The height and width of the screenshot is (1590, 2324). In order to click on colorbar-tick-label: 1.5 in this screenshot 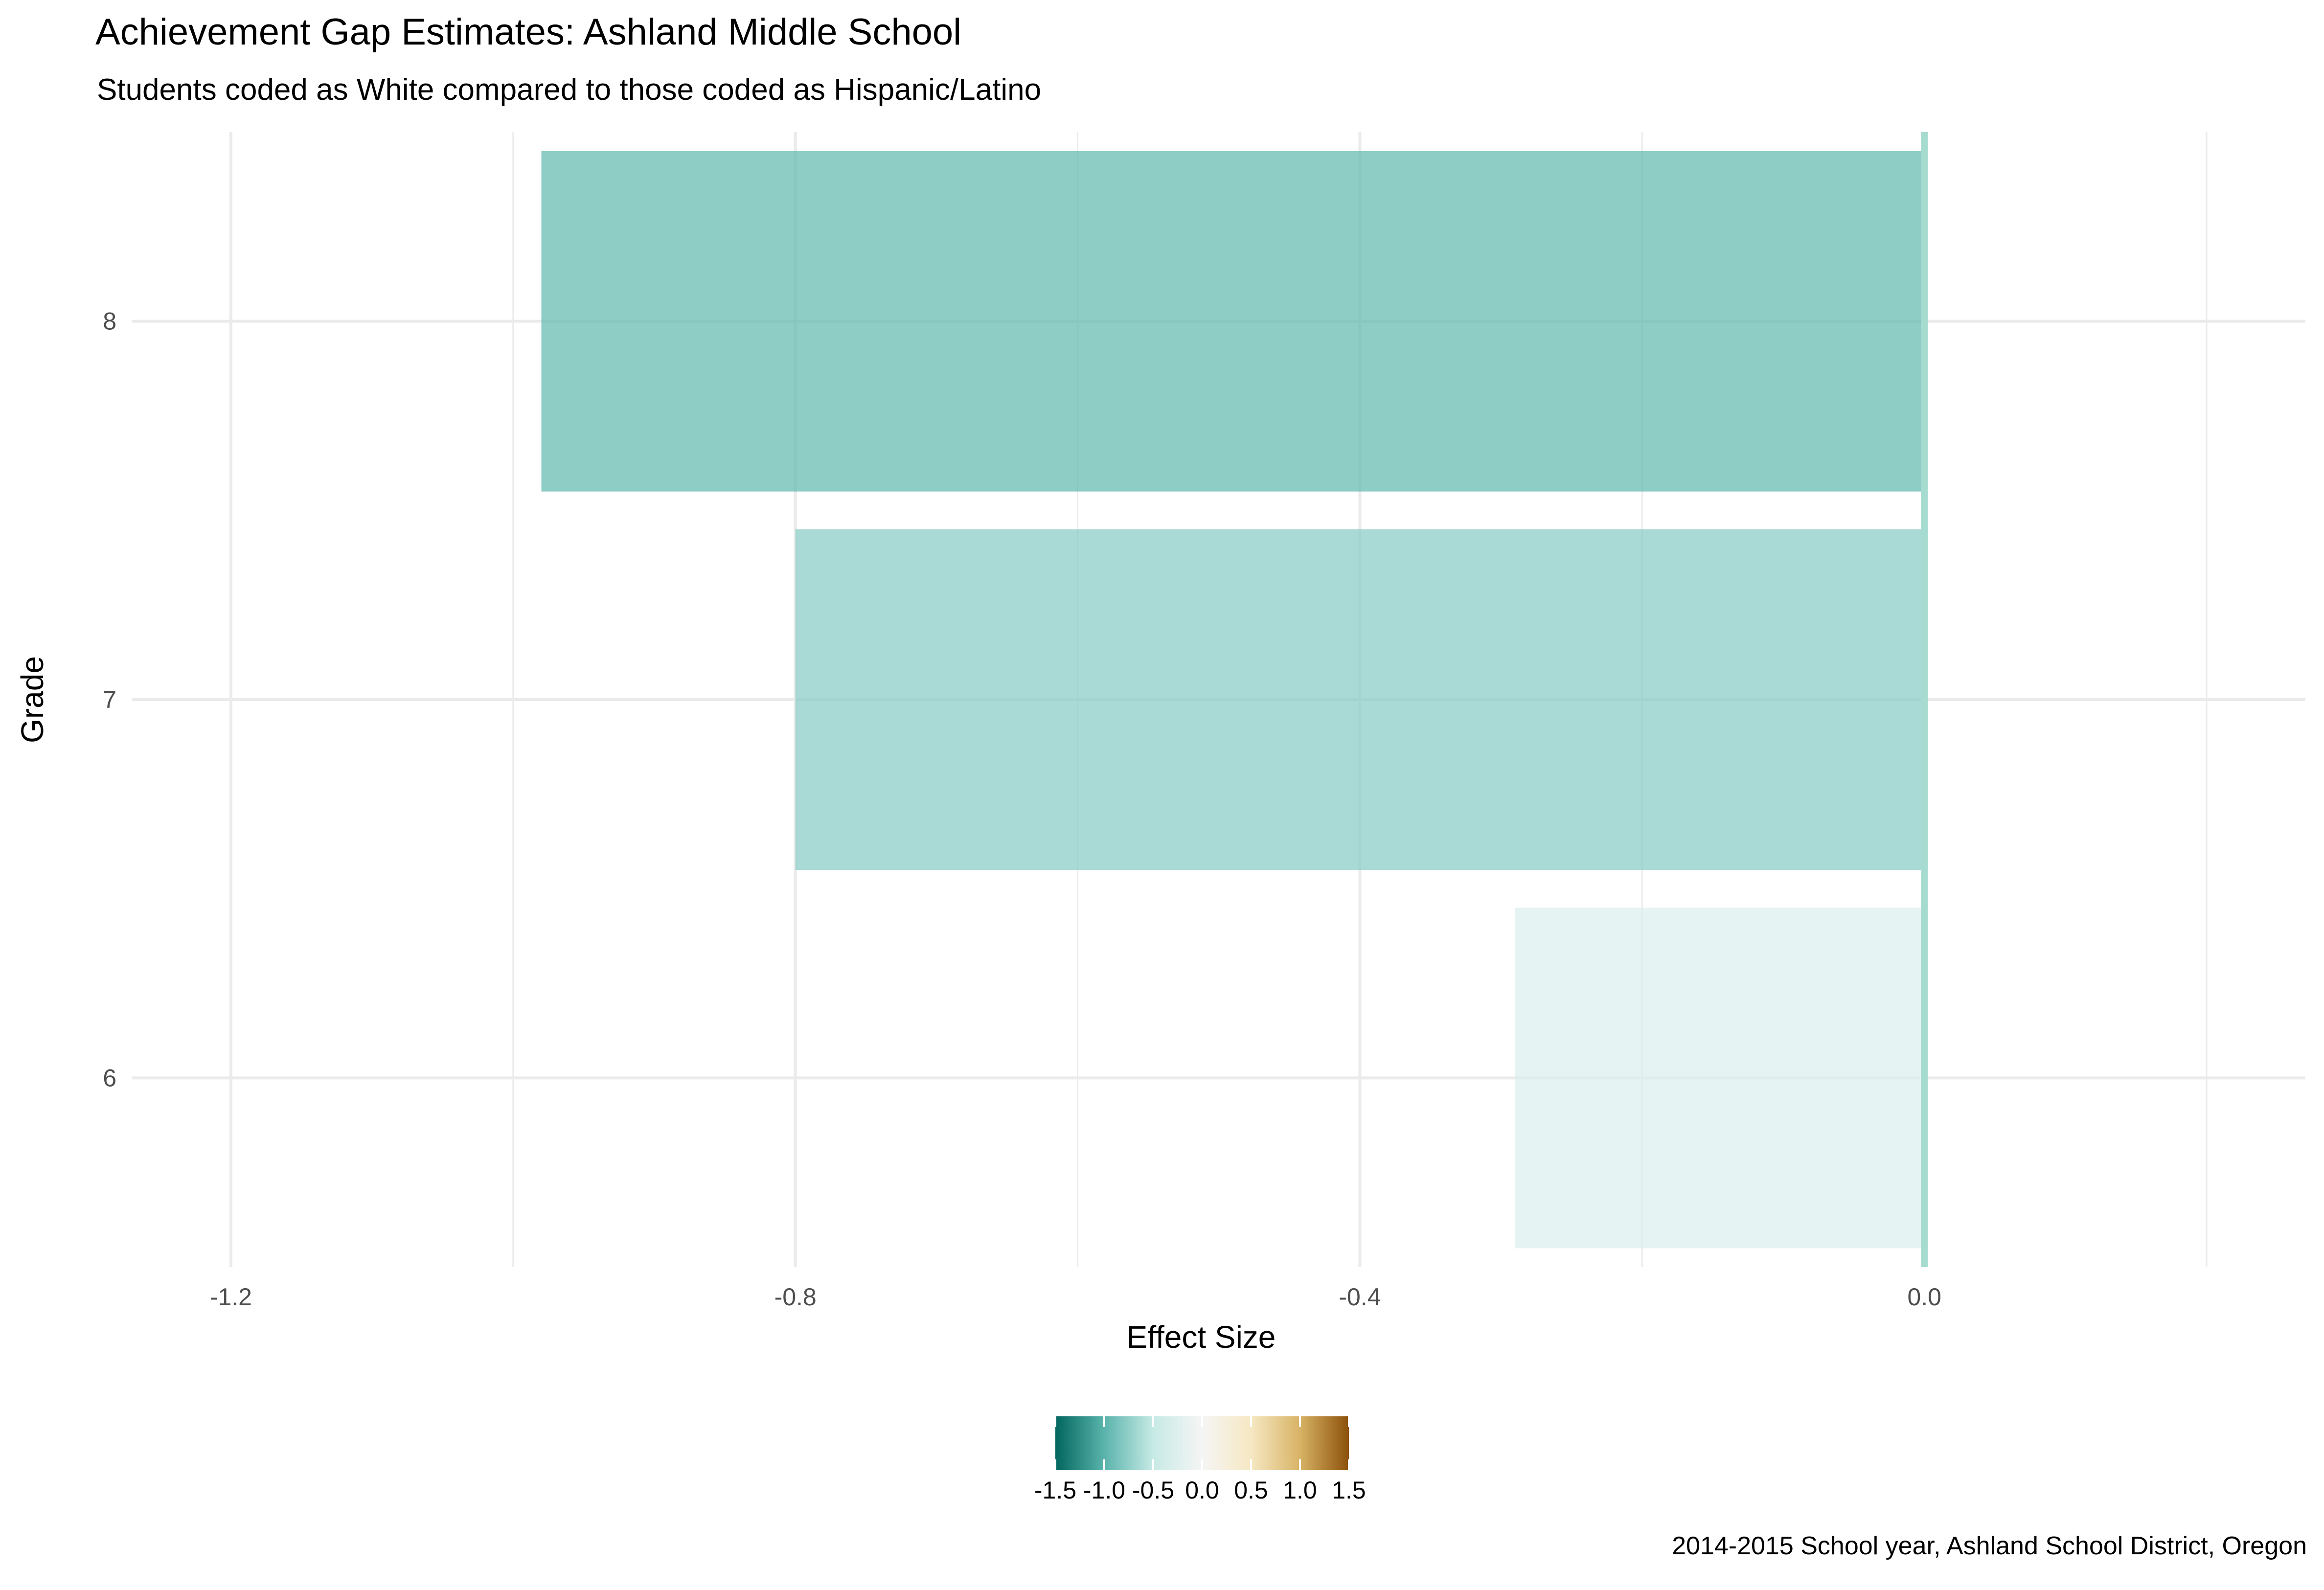, I will do `click(1349, 1490)`.